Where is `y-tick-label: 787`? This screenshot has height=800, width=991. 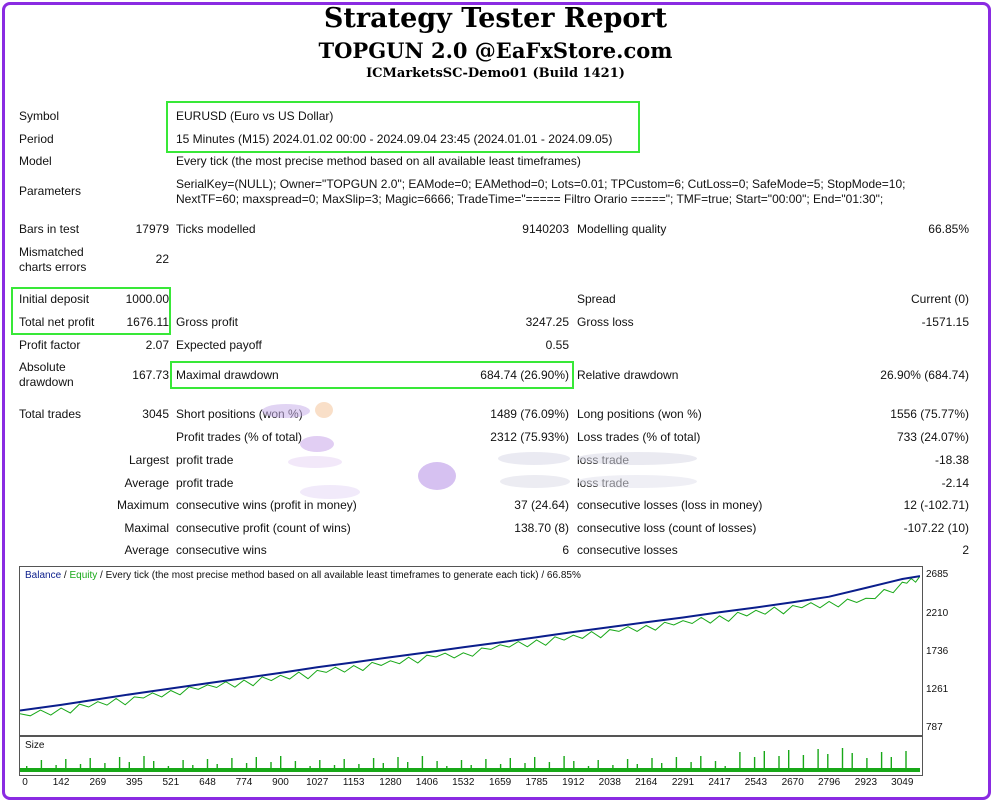
y-tick-label: 787 is located at coordinates (934, 727).